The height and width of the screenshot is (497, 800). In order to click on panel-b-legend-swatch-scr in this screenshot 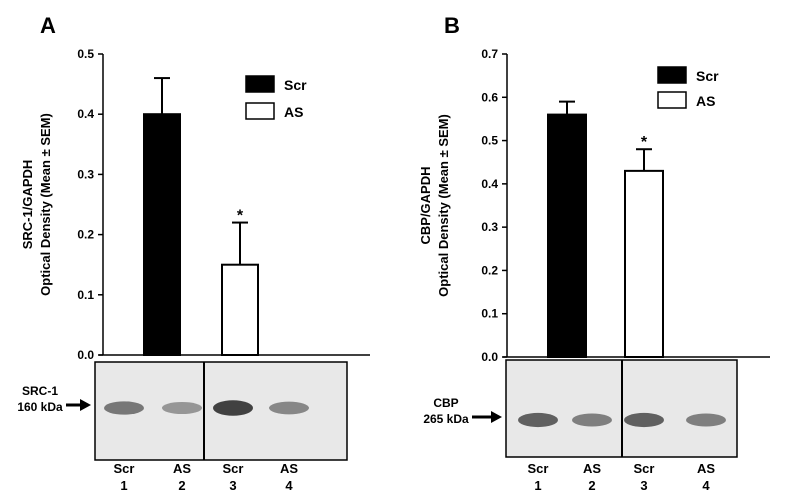, I will do `click(672, 75)`.